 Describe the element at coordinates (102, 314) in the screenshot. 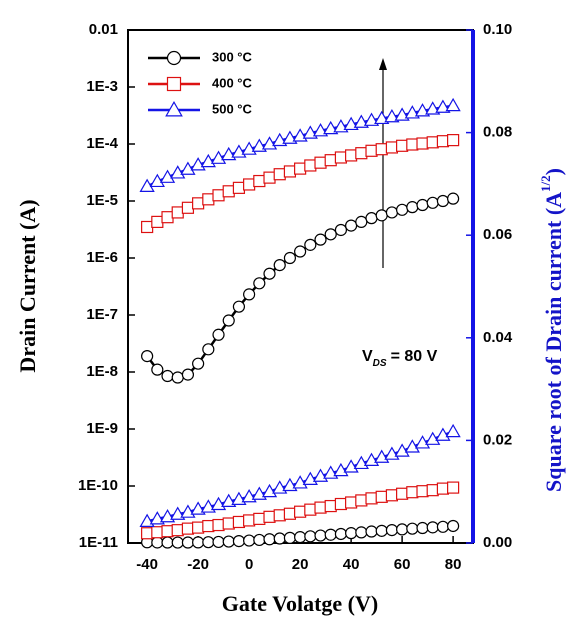

I see `y-tick-label: 1E-7` at that location.